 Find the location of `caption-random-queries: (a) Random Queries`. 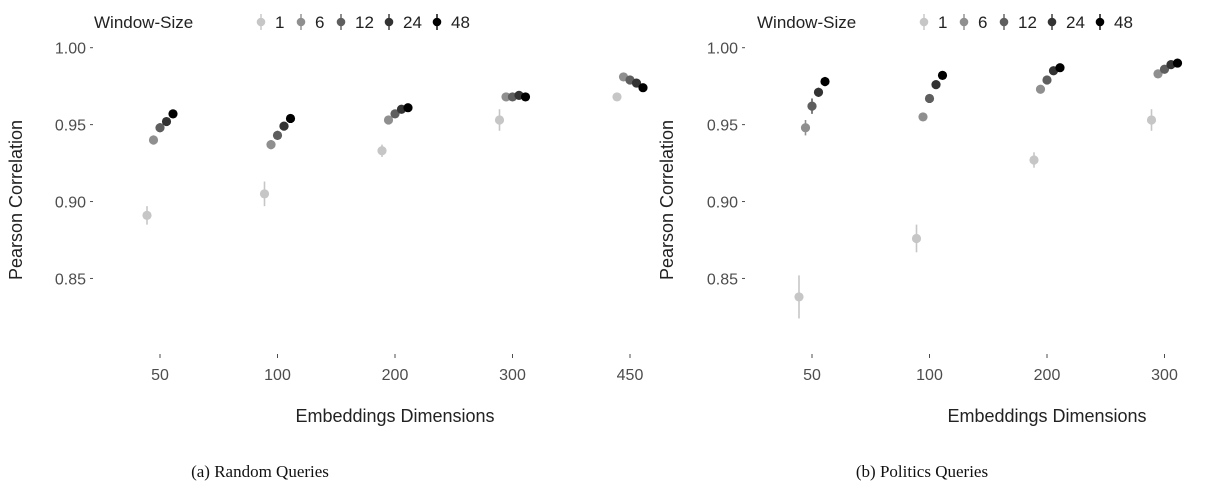

caption-random-queries: (a) Random Queries is located at coordinates (260, 471).